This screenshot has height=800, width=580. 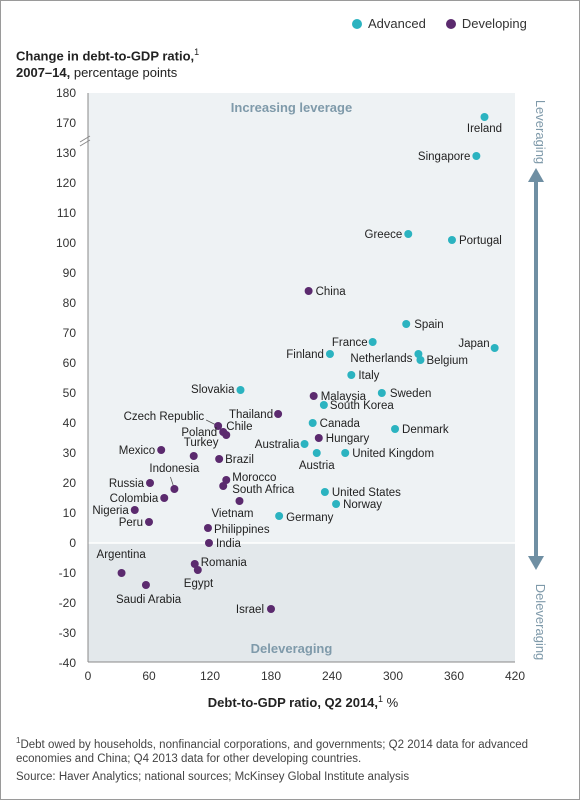 What do you see at coordinates (134, 499) in the screenshot?
I see `point-label: Colombia` at bounding box center [134, 499].